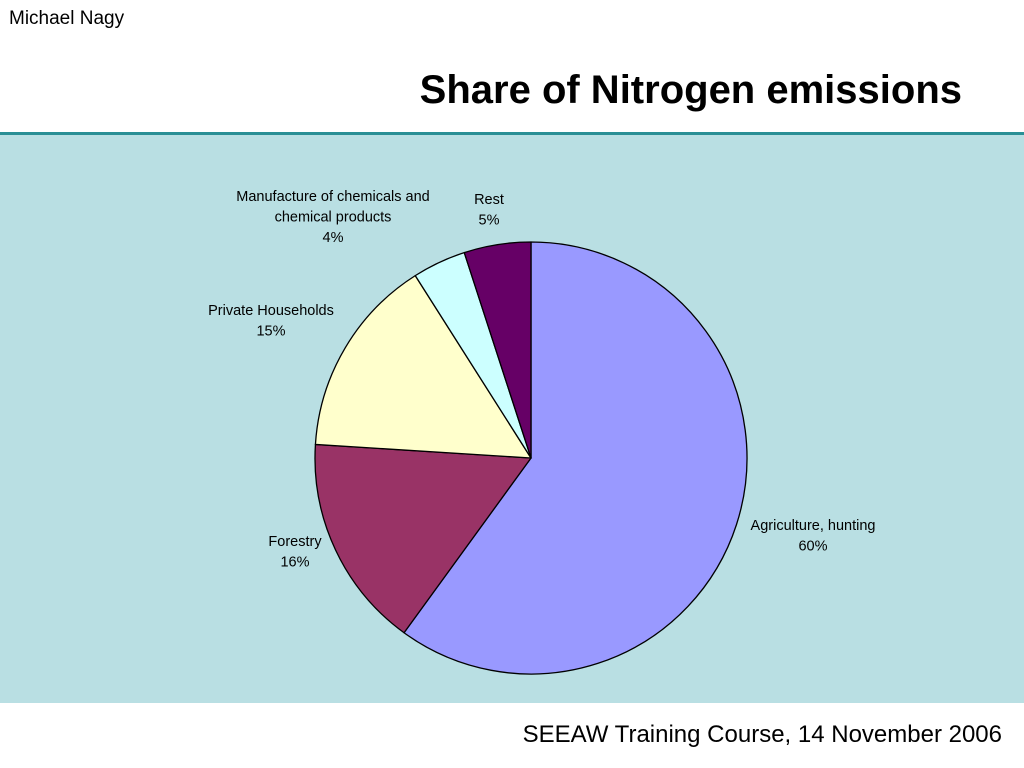  I want to click on slice-category-label: Manufacture of chemicals and, so click(332, 197).